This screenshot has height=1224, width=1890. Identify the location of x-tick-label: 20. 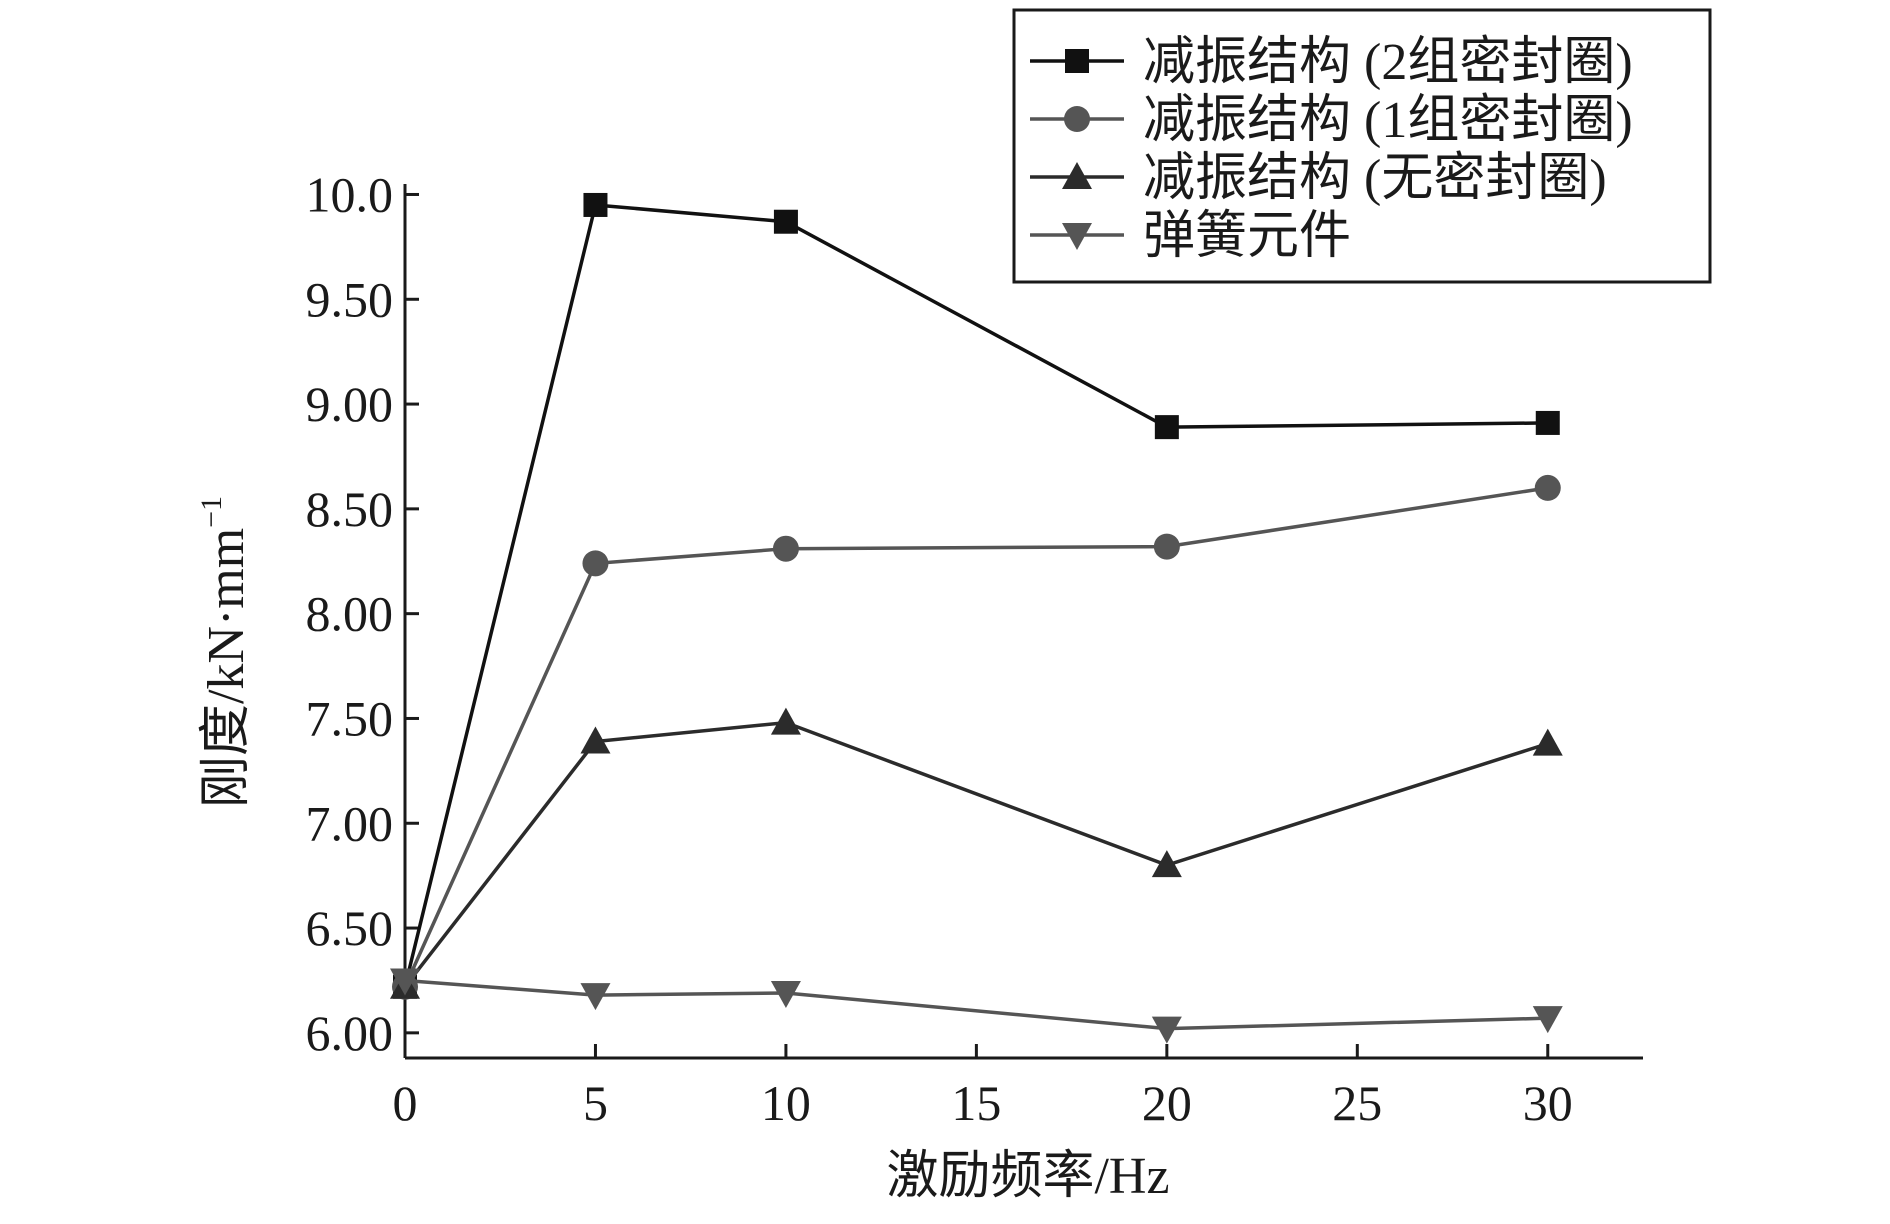
(1167, 1103).